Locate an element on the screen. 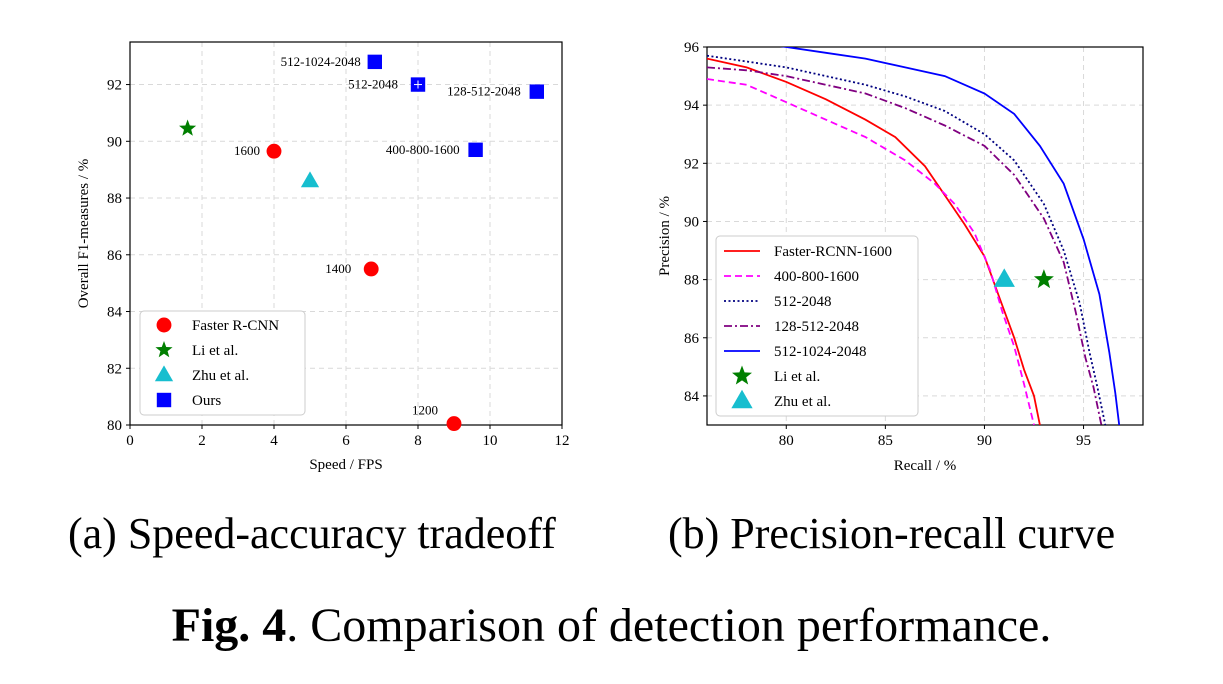 This screenshot has width=1223, height=684. x-axis-label: Recall / % is located at coordinates (925, 466).